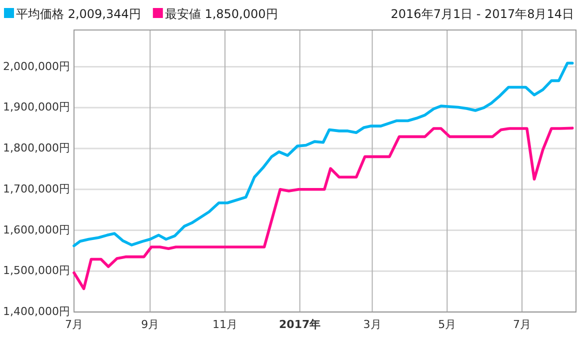  What do you see at coordinates (447, 324) in the screenshot?
I see `x-tick-label: 5月` at bounding box center [447, 324].